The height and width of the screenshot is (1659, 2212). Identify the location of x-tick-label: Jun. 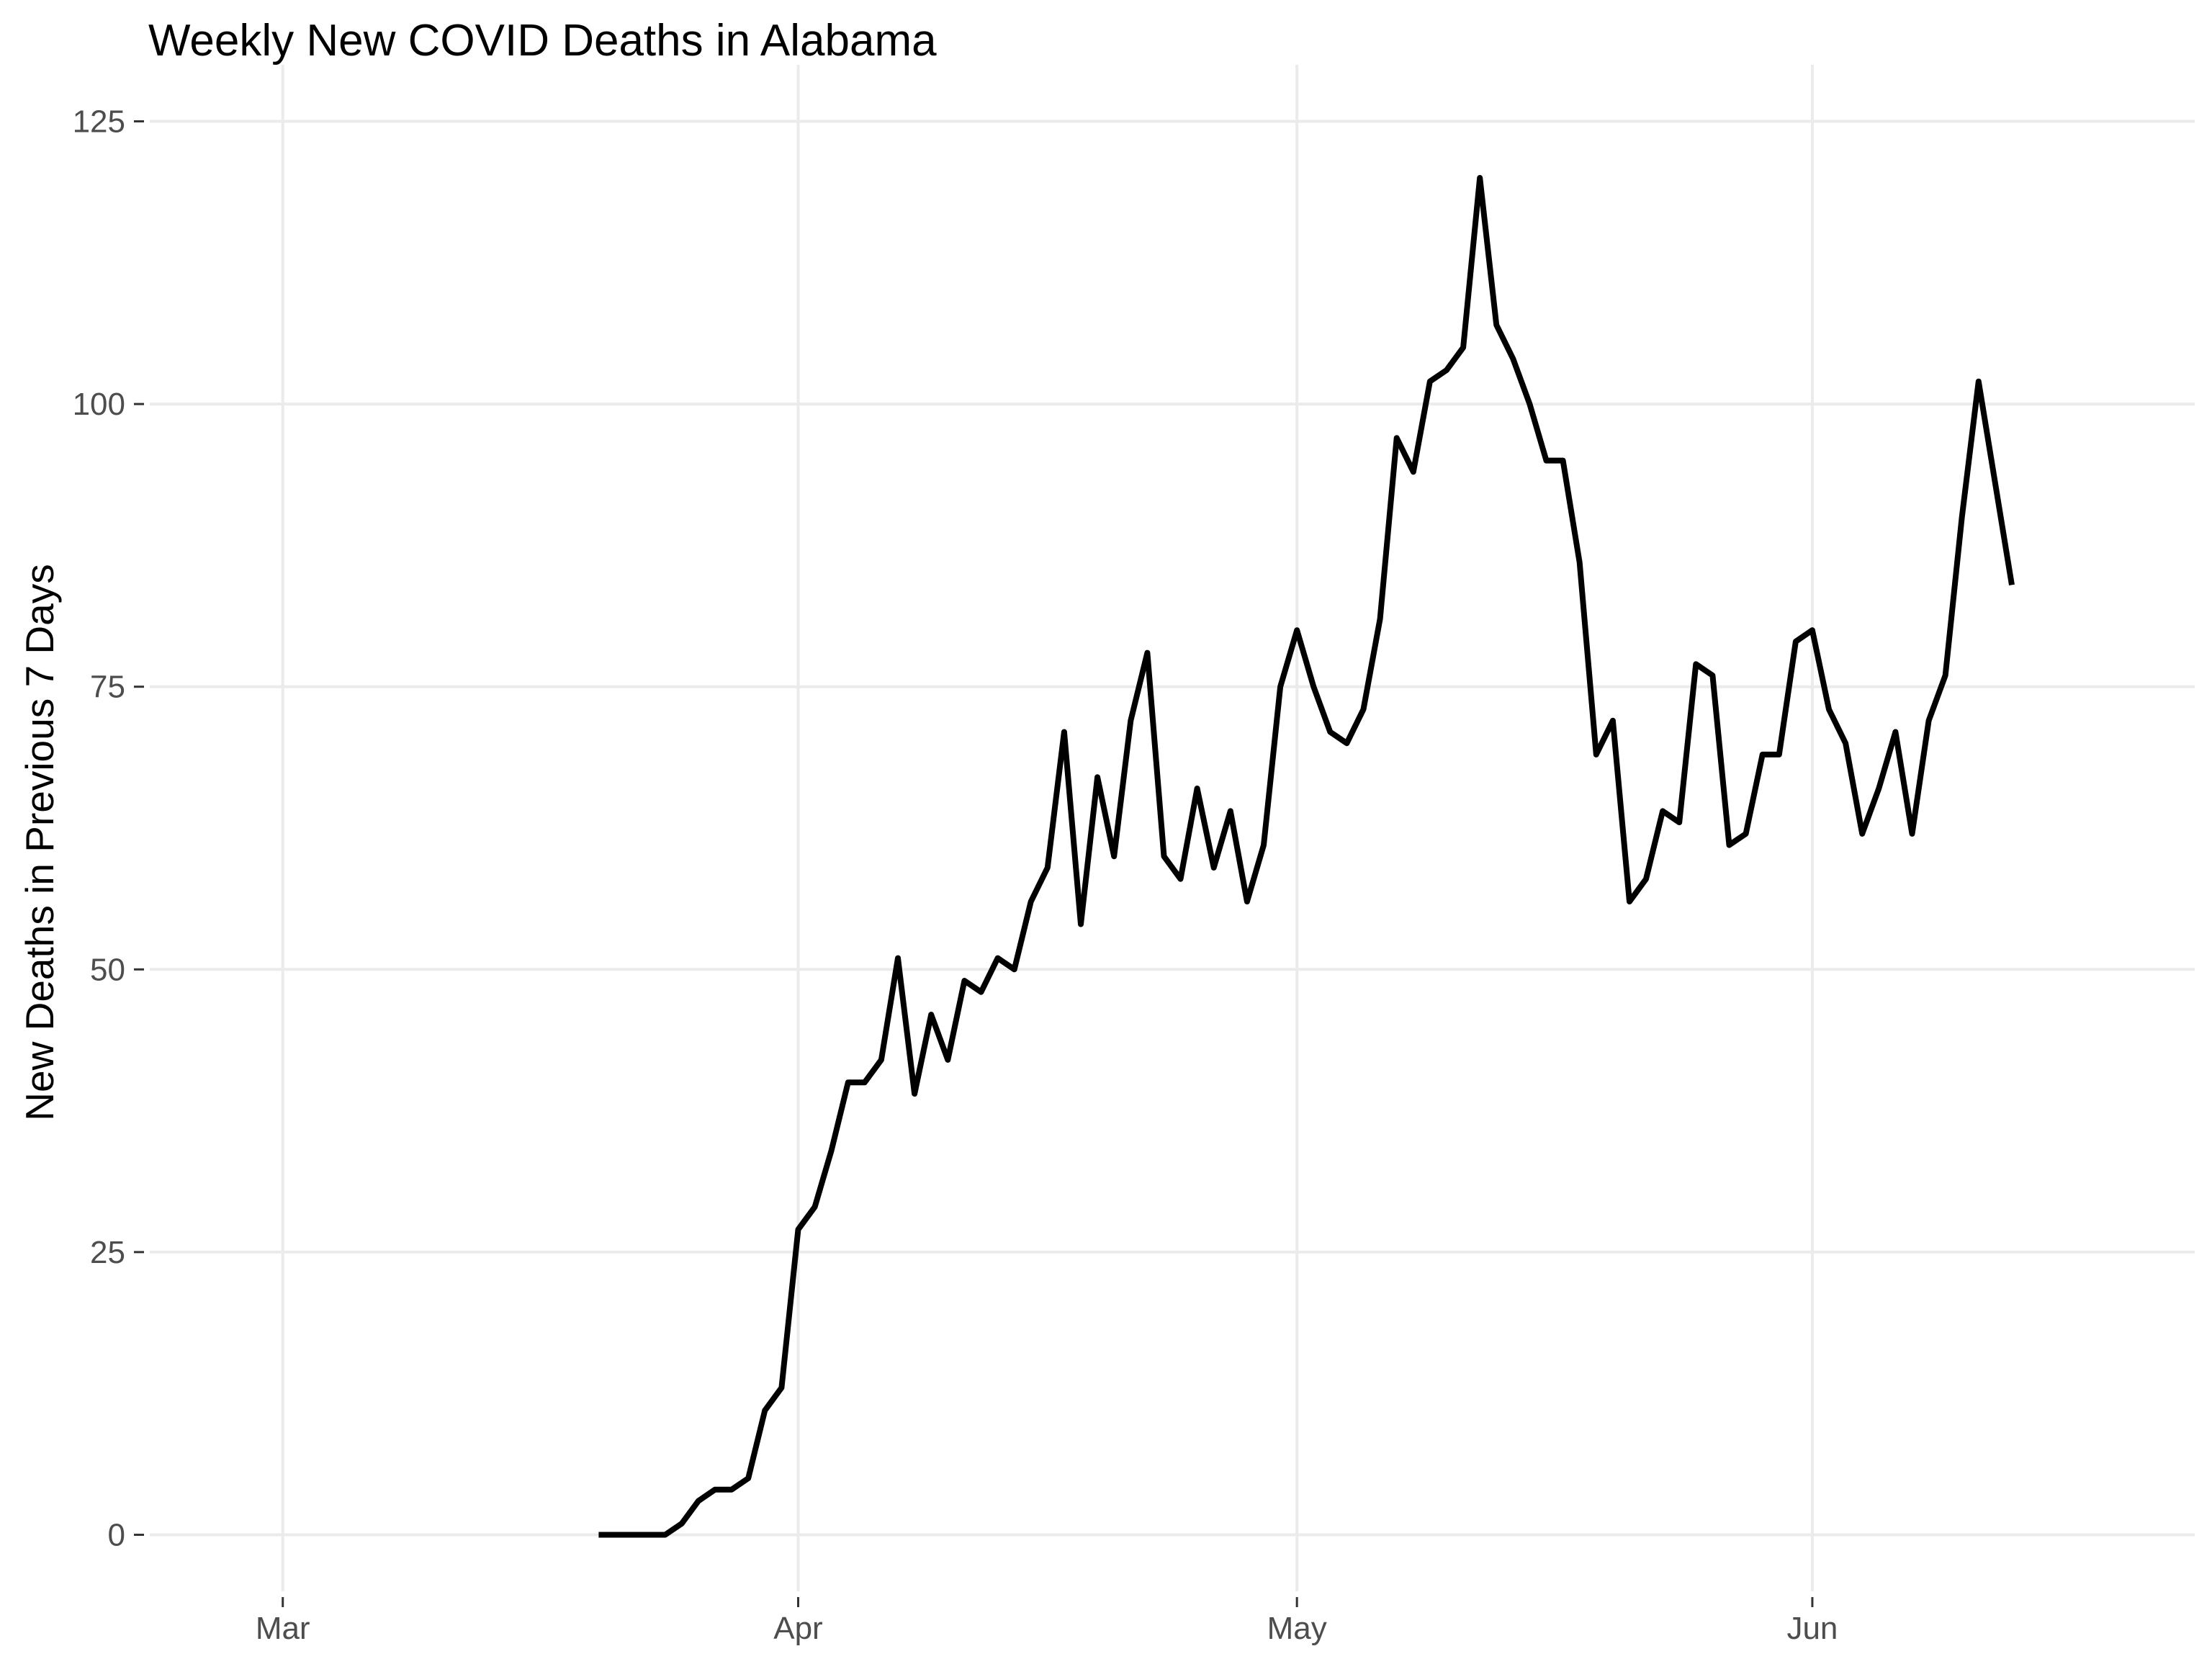
(1812, 1629).